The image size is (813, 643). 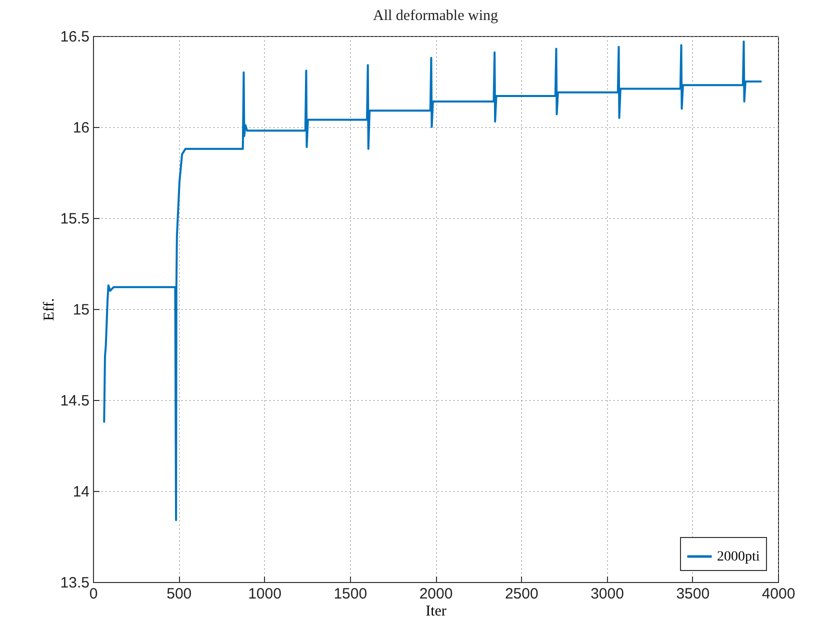 What do you see at coordinates (351, 594) in the screenshot?
I see `x-tick-label: 1500` at bounding box center [351, 594].